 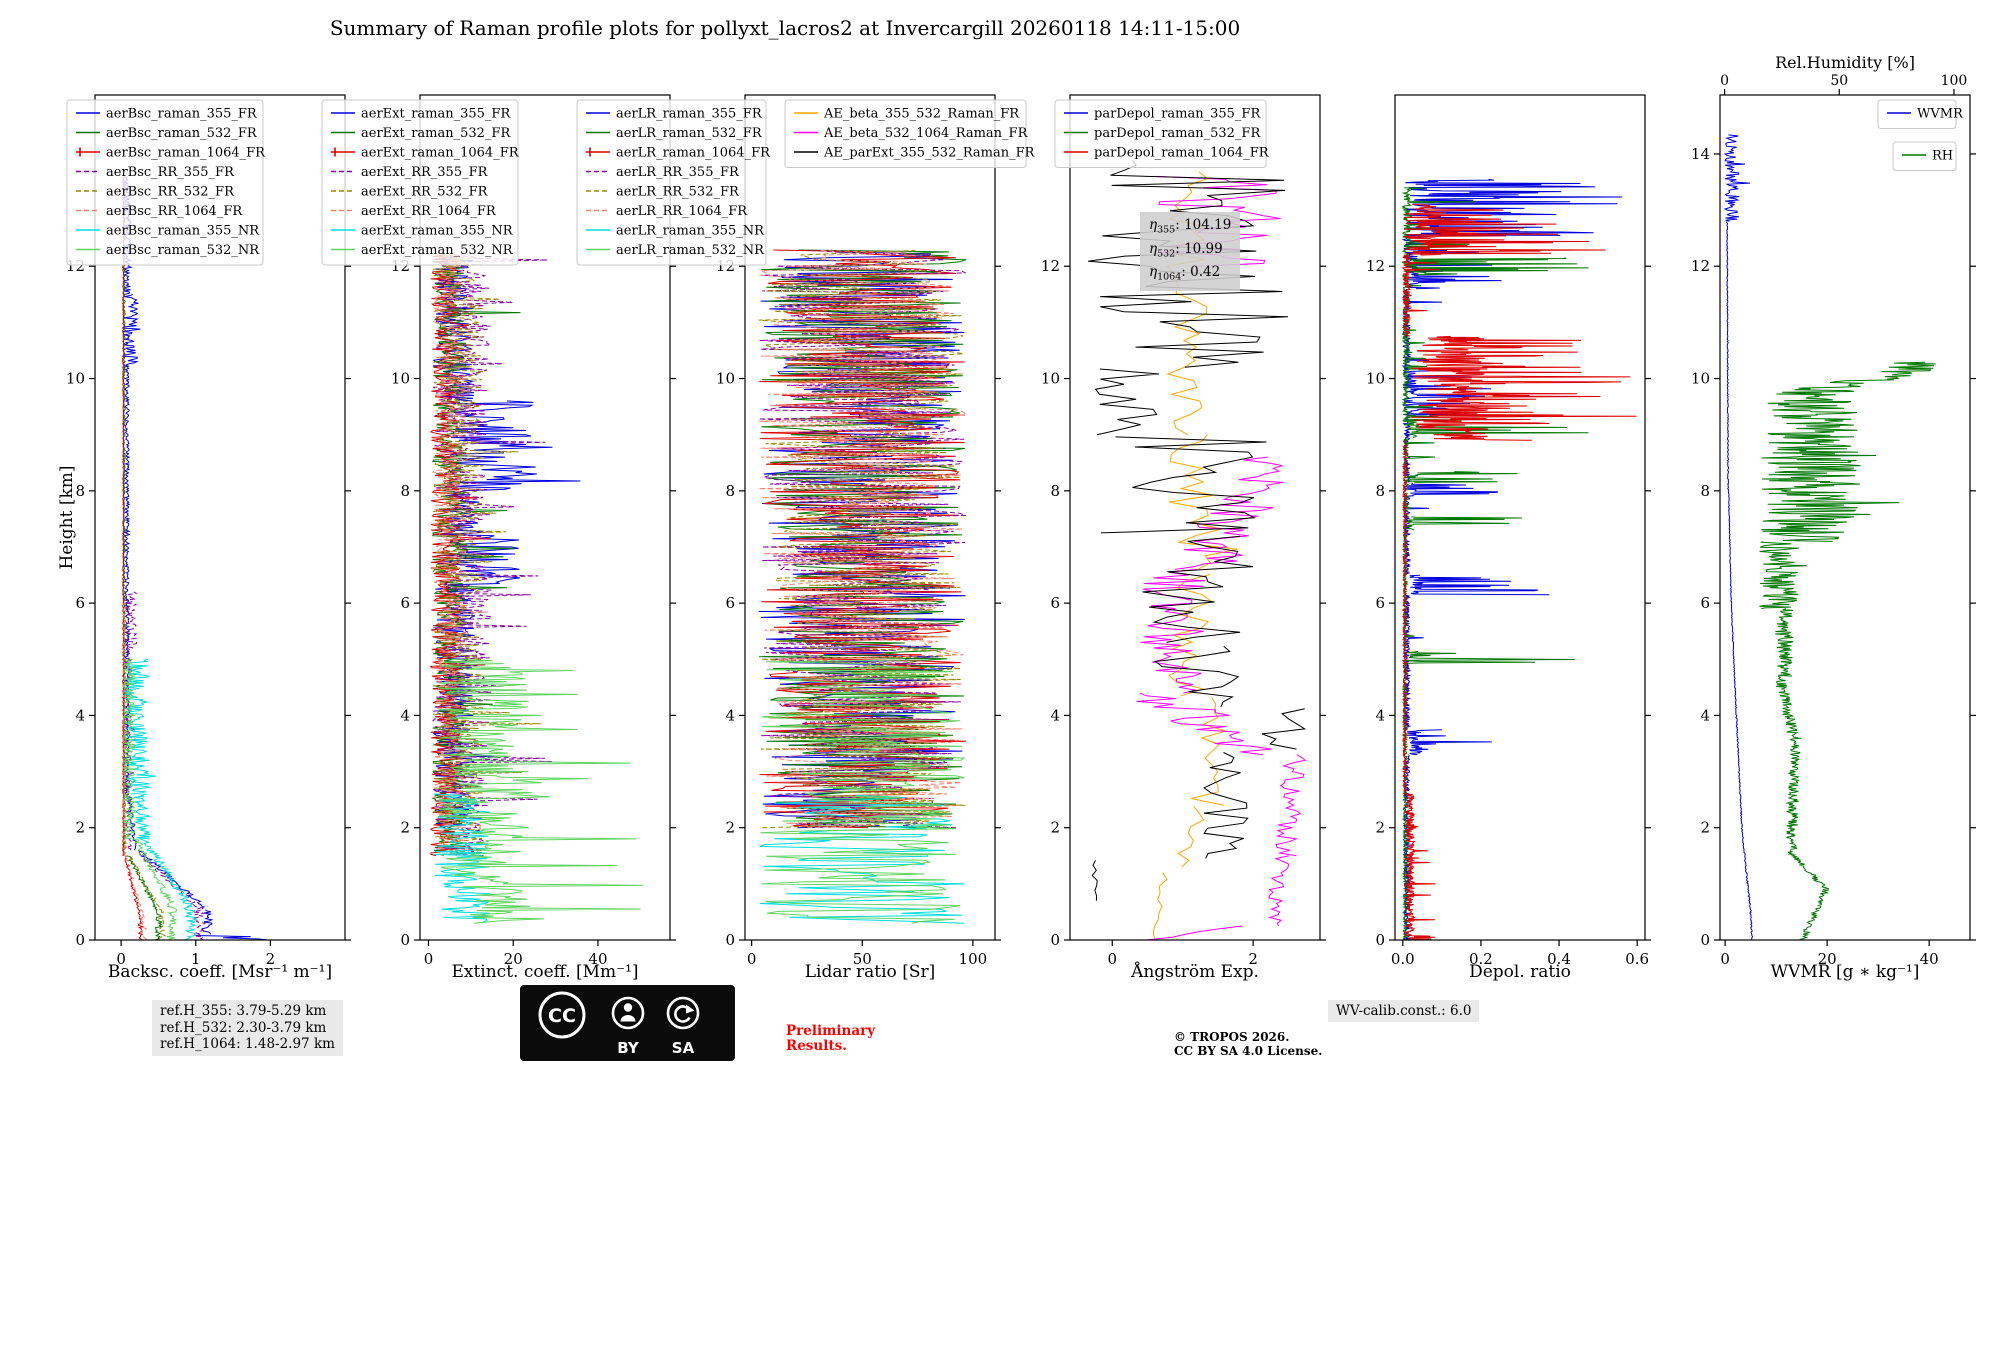 I want to click on legend-entry-aerBsc_RR_1064_FR: aerBsc_RR_1064_FR, so click(x=159, y=211).